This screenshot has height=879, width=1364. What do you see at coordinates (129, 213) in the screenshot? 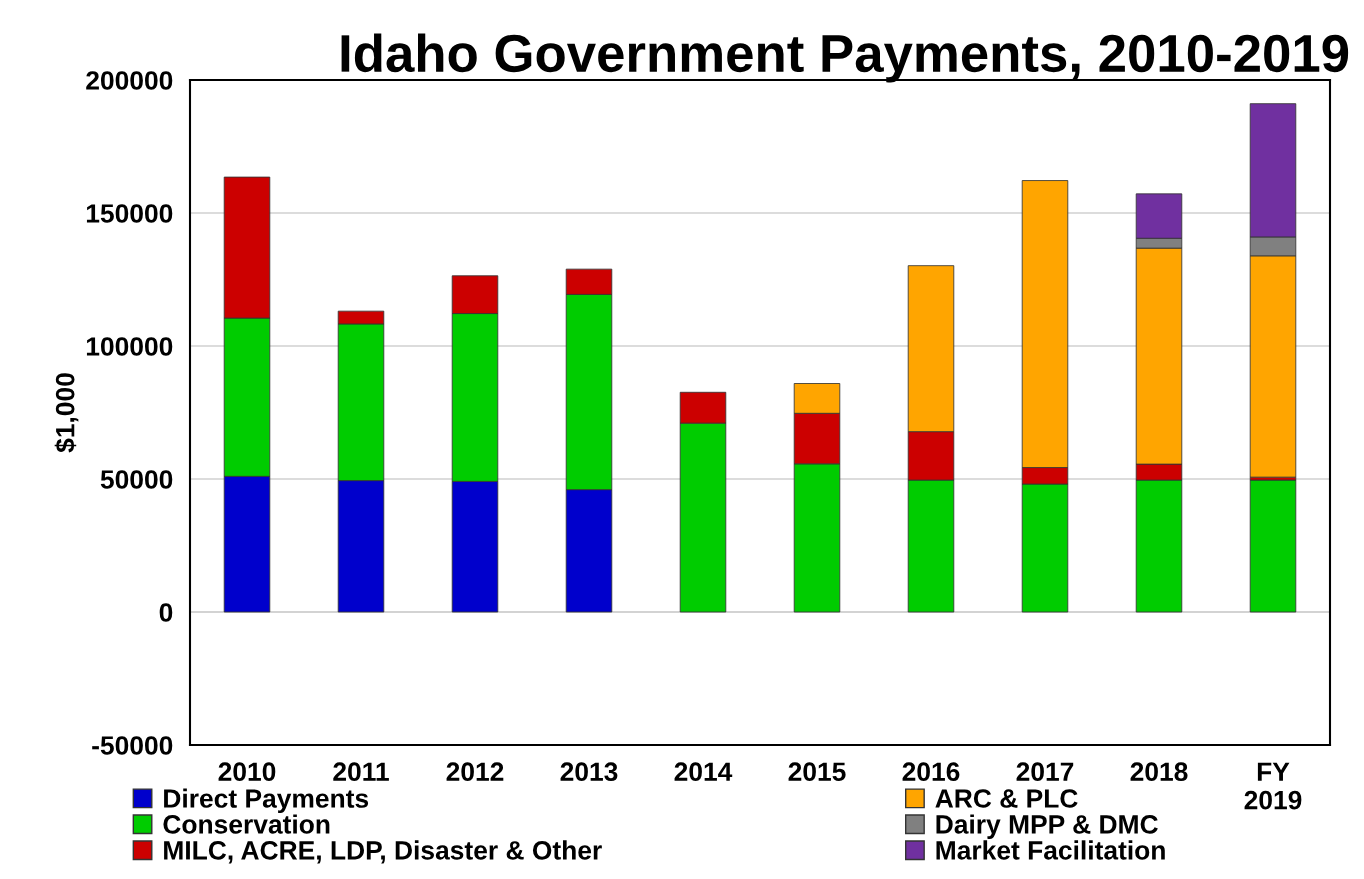
I see `y-tick-label: 150000` at bounding box center [129, 213].